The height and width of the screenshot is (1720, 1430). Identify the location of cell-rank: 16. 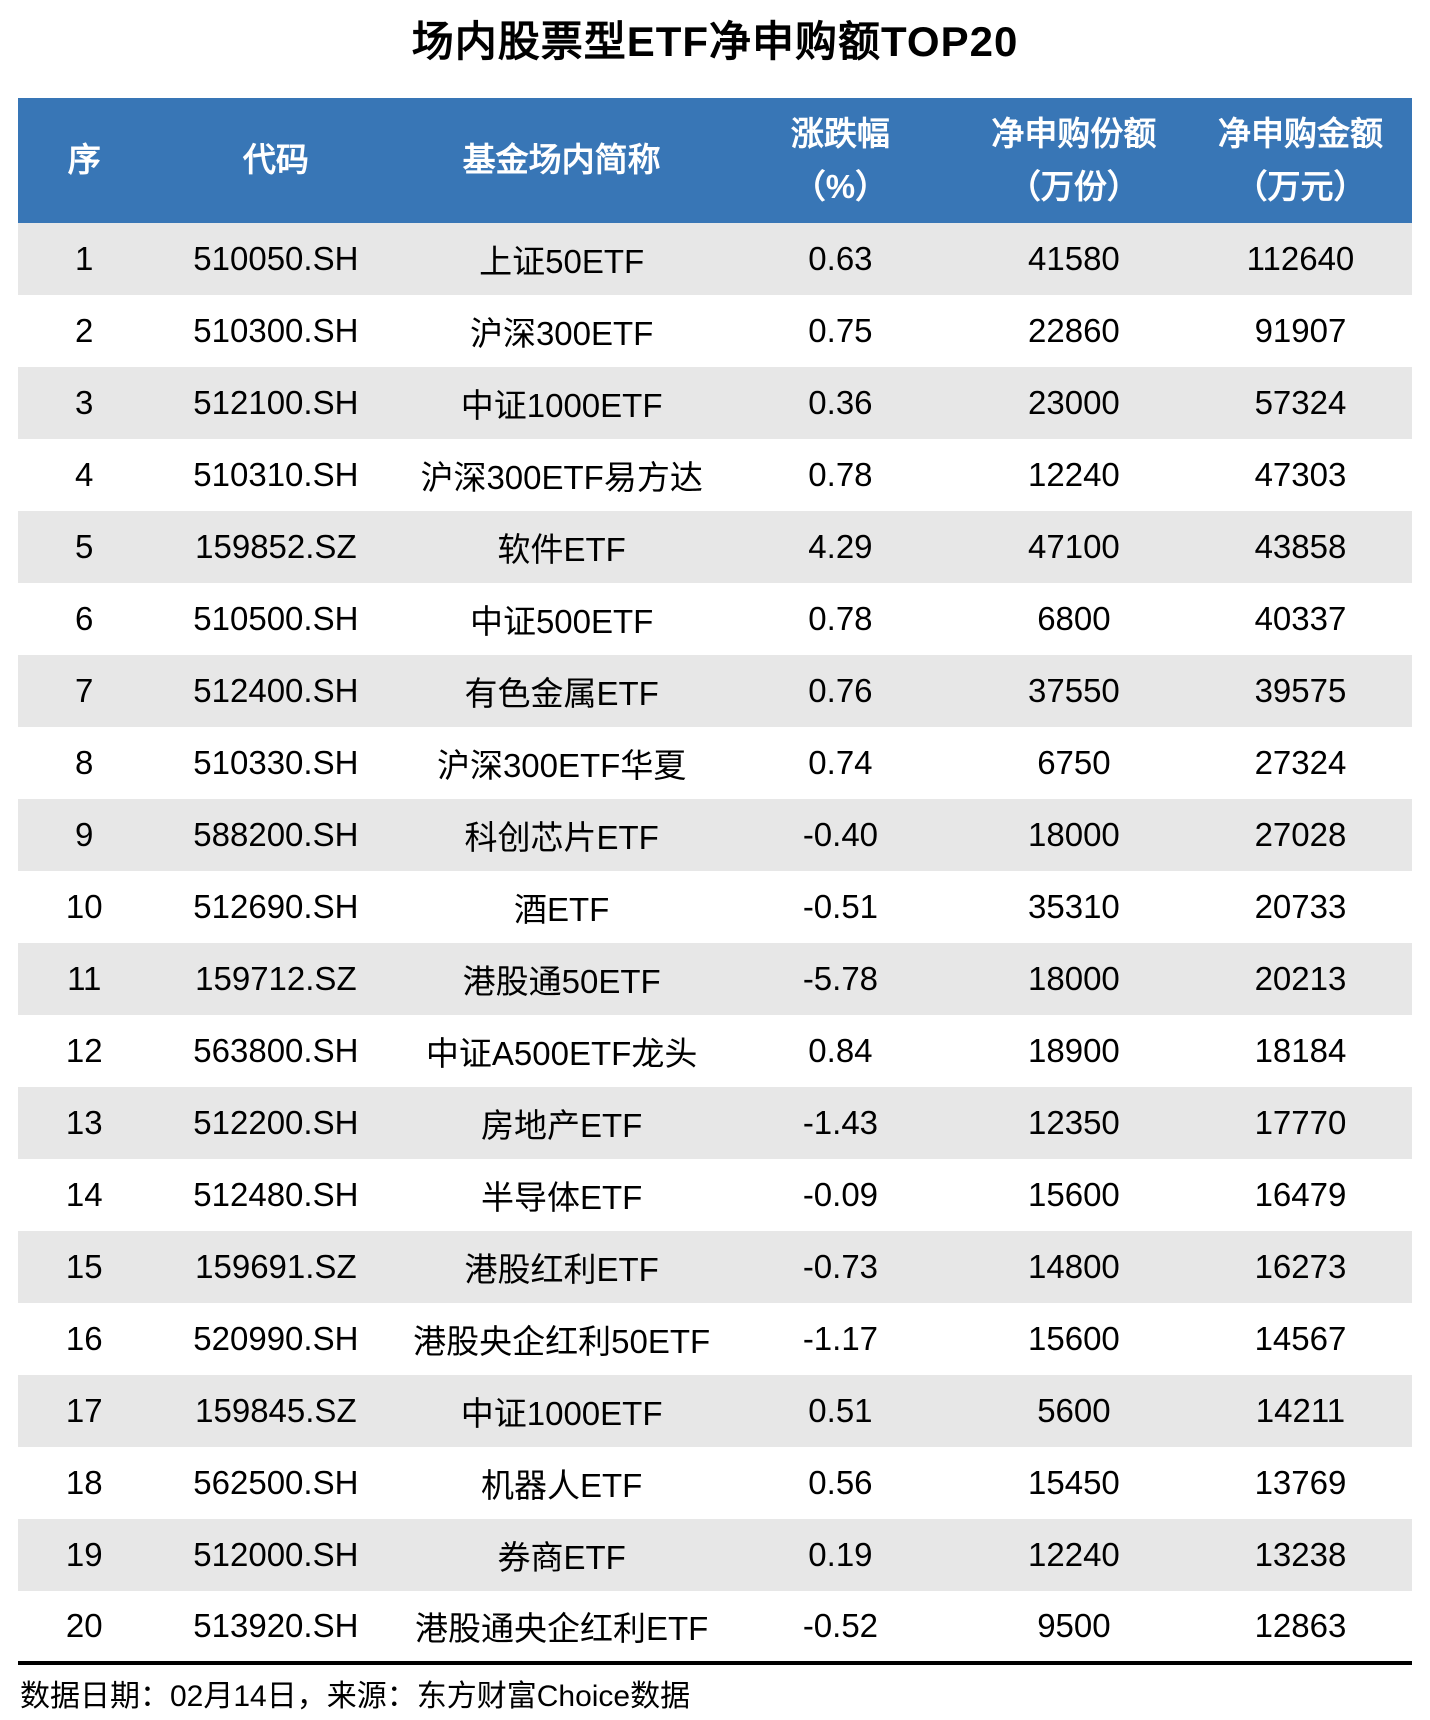
(84, 1338).